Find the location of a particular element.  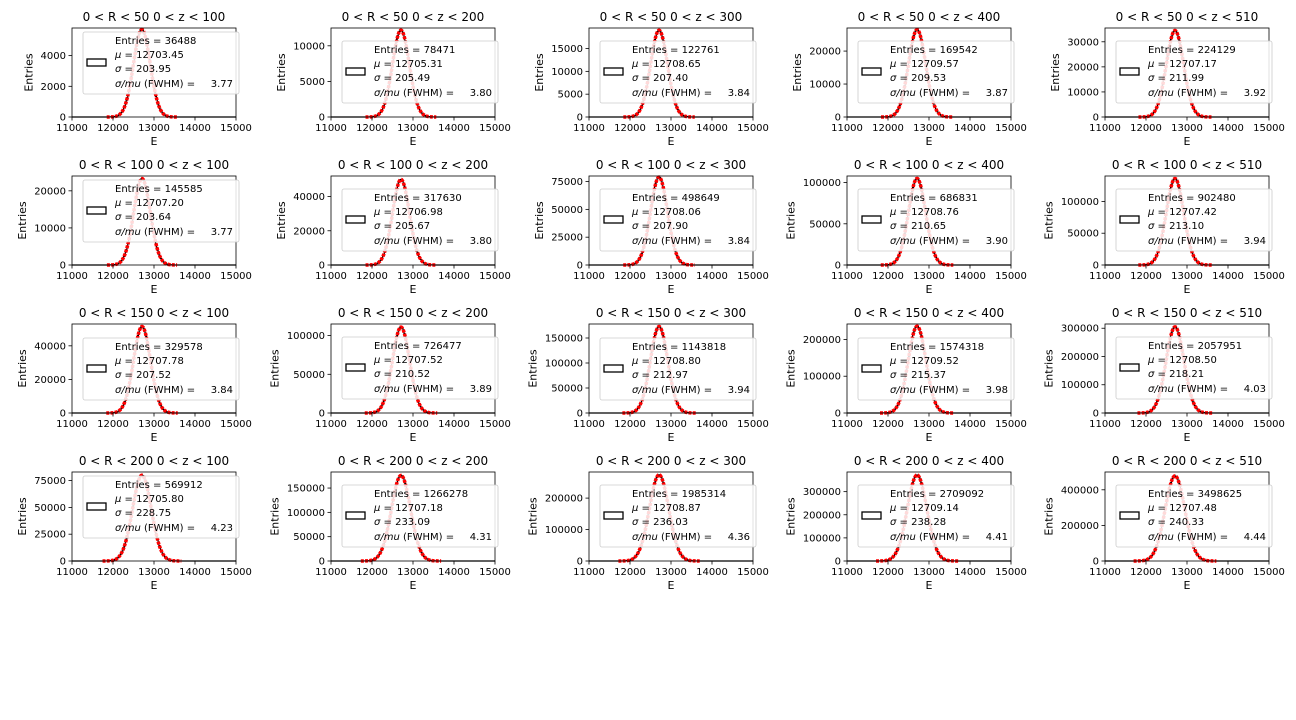

legend-sigma: σ = 228.75 is located at coordinates (143, 513).